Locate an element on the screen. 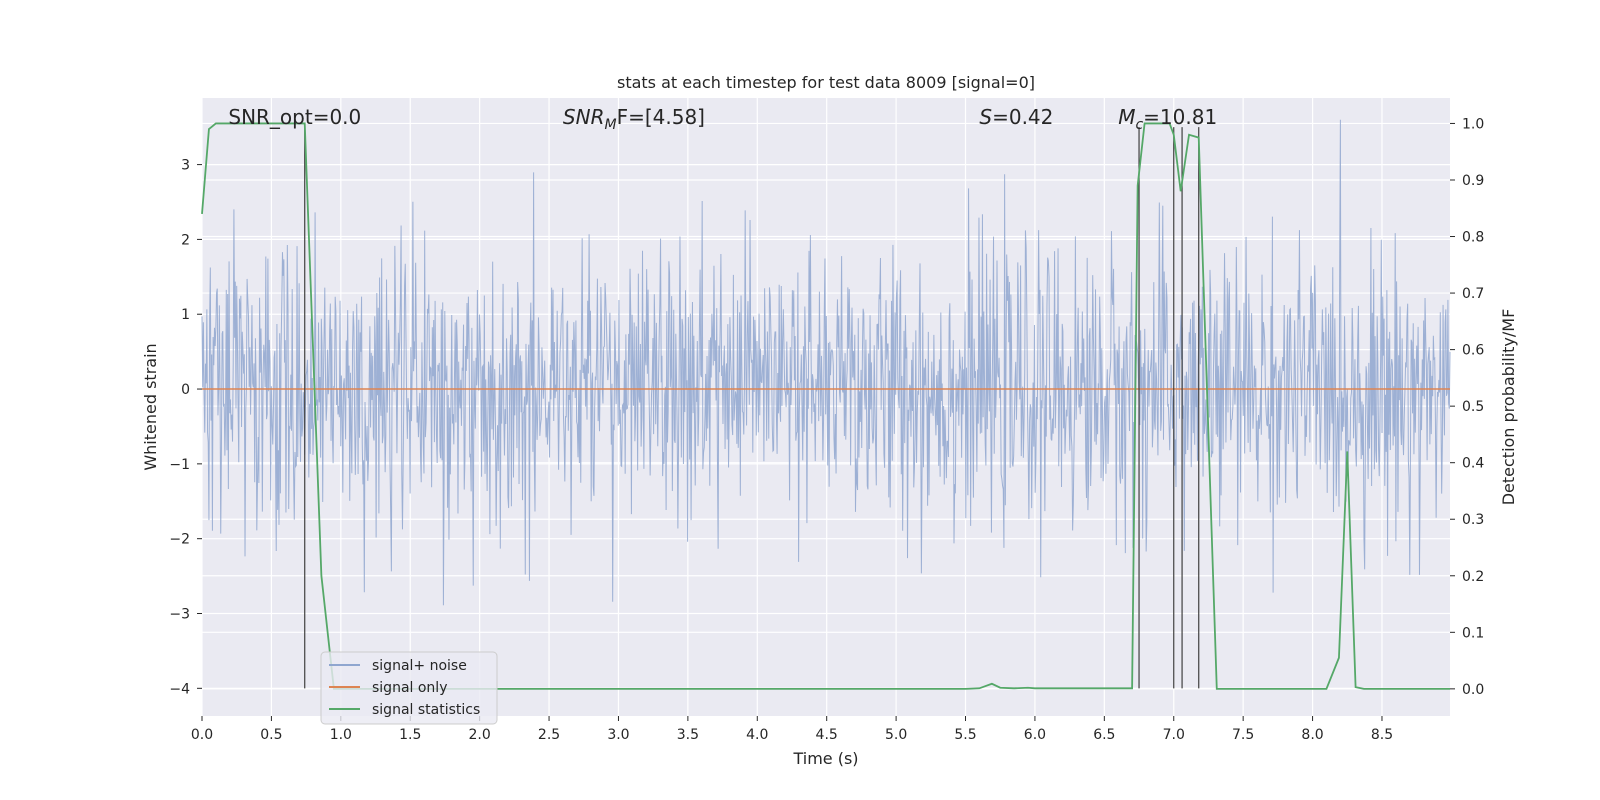 The width and height of the screenshot is (1600, 800). legend-label-signal-statistics: signal statistics is located at coordinates (426, 710).